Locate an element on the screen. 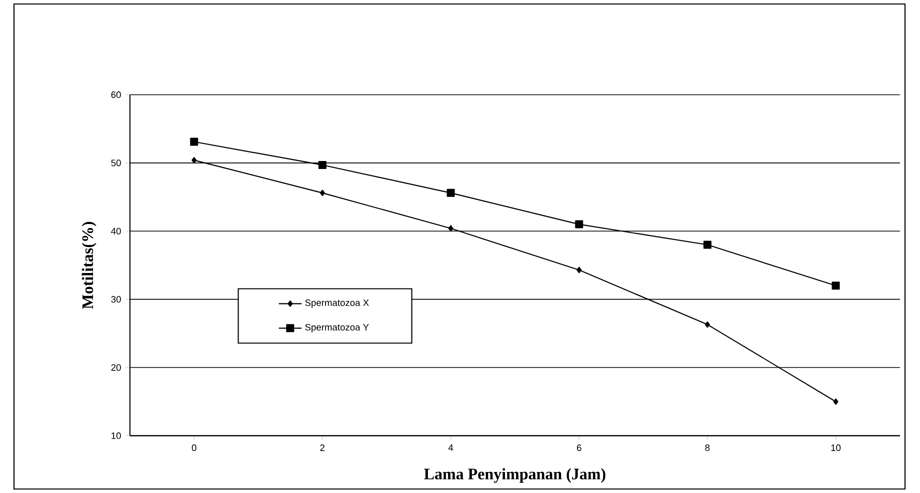 This screenshot has width=920, height=493. y-tick-label: 30 is located at coordinates (116, 299).